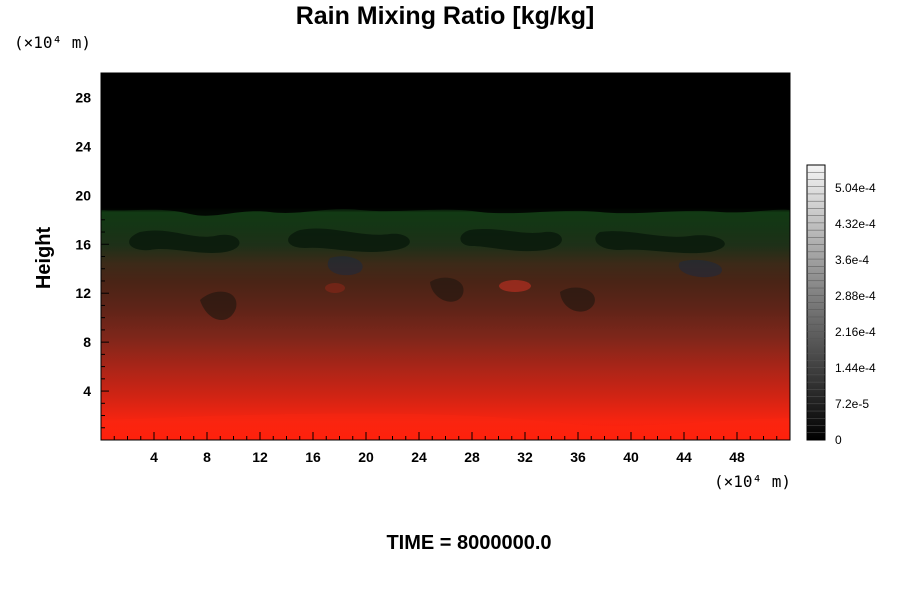  Describe the element at coordinates (445, 426) in the screenshot. I see `lower-band` at that location.